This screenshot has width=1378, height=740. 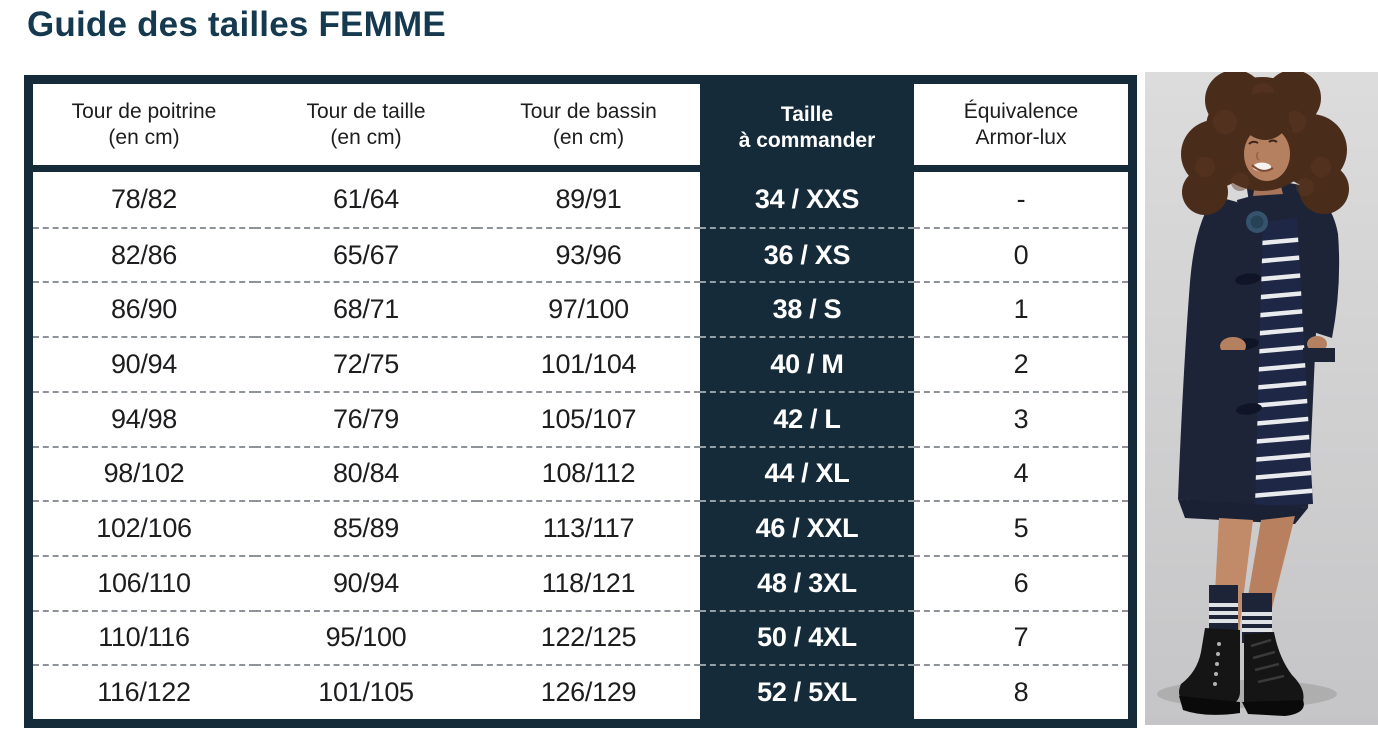 What do you see at coordinates (1021, 691) in the screenshot?
I see `cell-equivalence: 8` at bounding box center [1021, 691].